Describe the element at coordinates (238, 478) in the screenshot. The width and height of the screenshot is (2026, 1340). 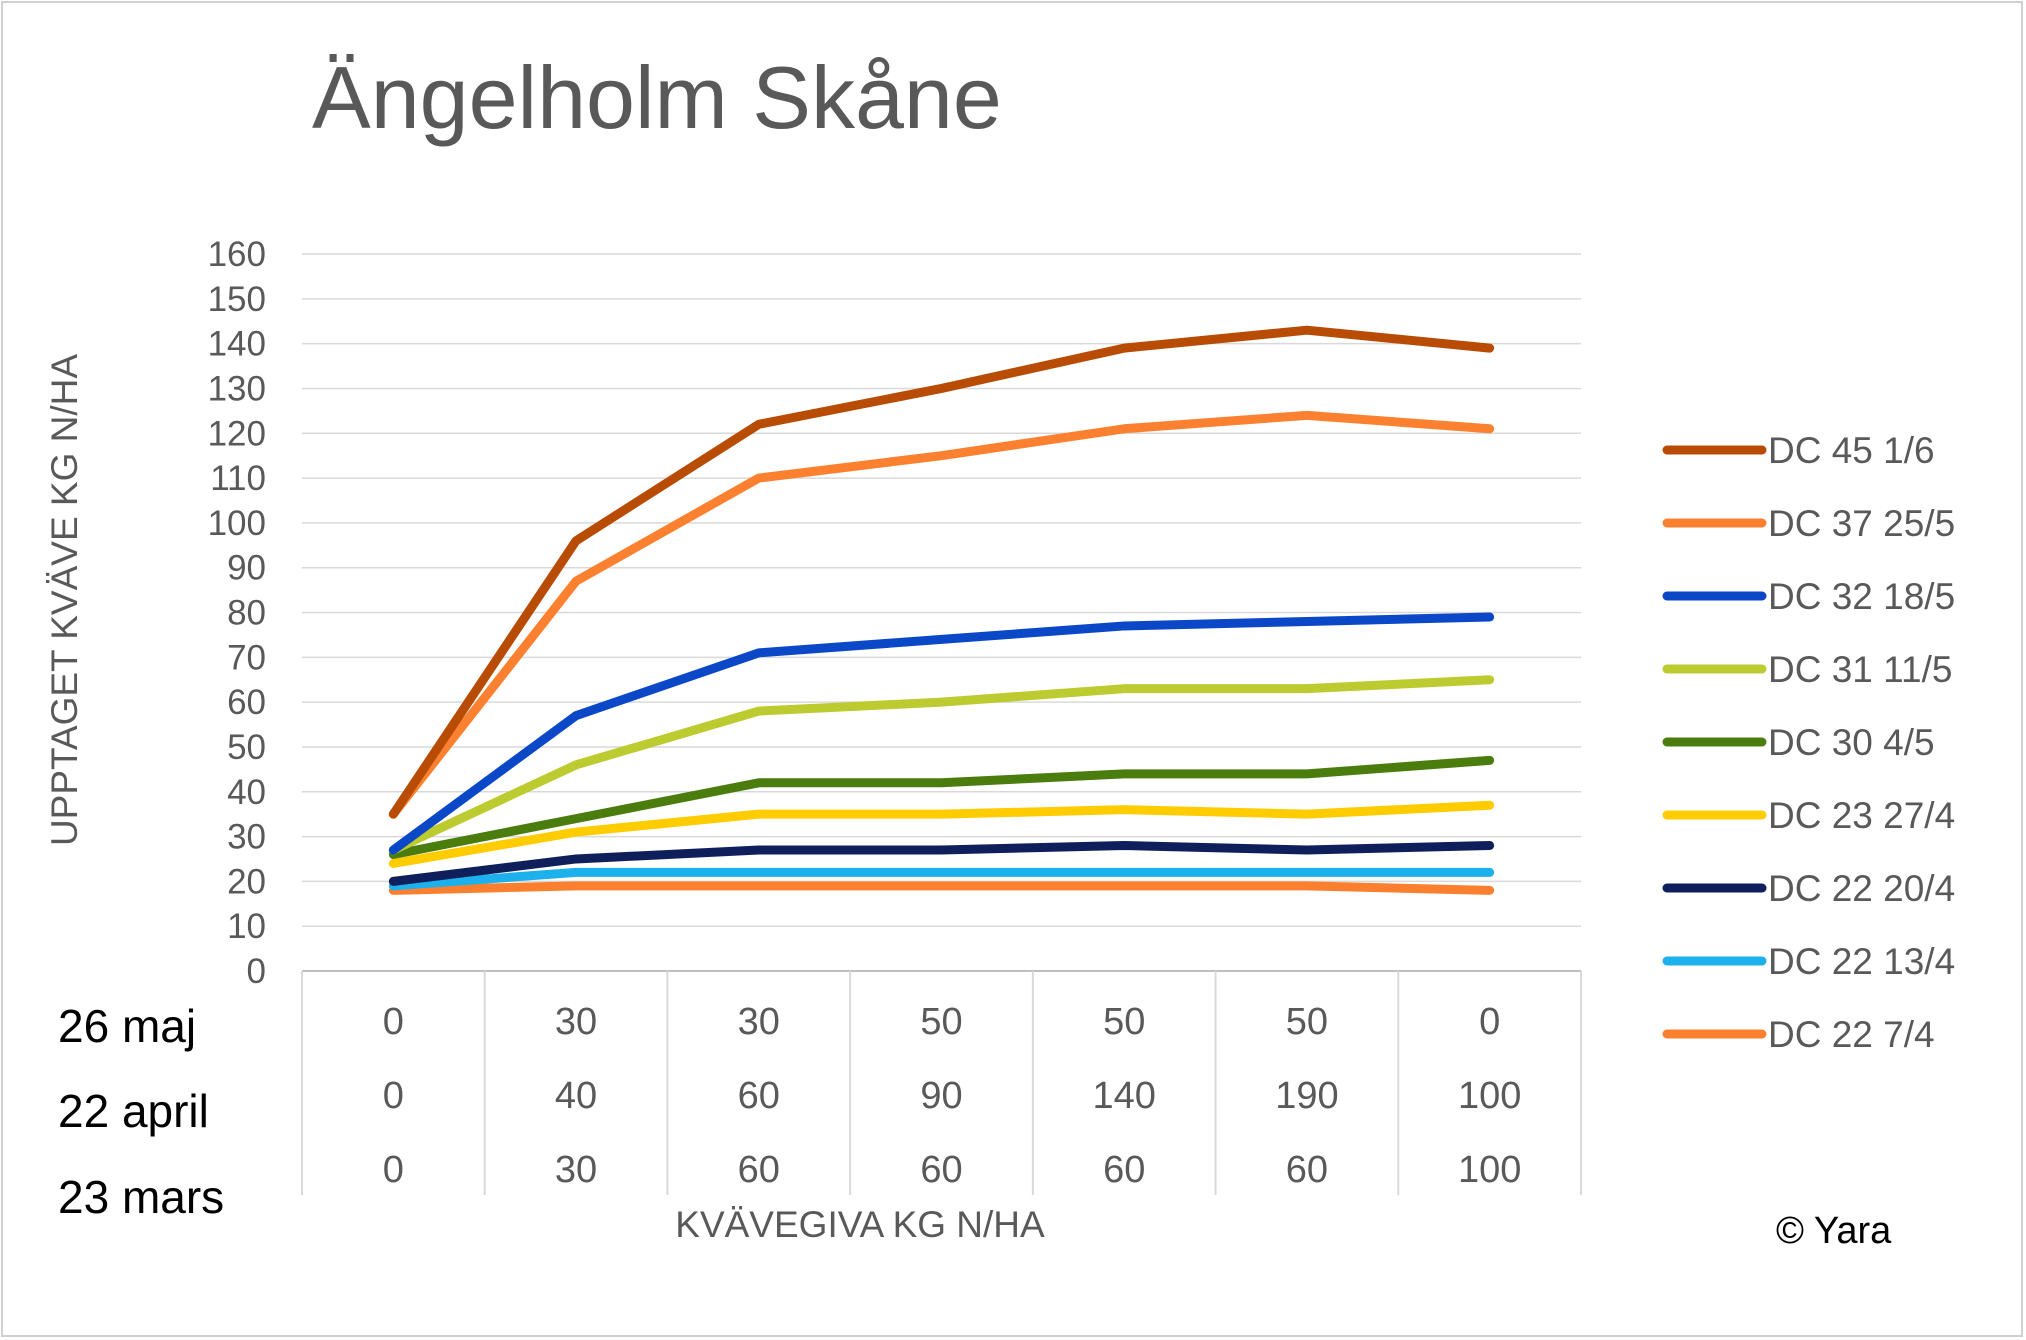
I see `y-tick-label: 110` at that location.